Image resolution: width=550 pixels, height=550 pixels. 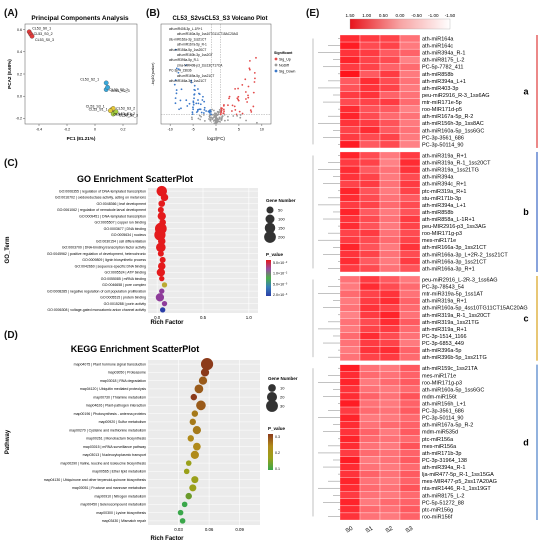 I want to click on volcano-legend-label: Sig_Up, so click(x=285, y=59).